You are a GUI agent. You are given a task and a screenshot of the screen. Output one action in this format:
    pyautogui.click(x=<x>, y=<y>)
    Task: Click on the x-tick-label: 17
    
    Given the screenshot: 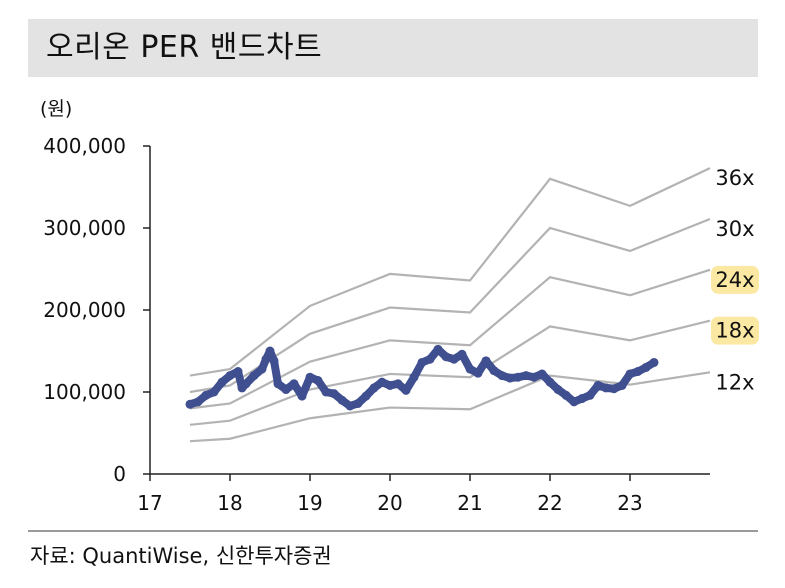 What is the action you would take?
    pyautogui.click(x=149, y=503)
    